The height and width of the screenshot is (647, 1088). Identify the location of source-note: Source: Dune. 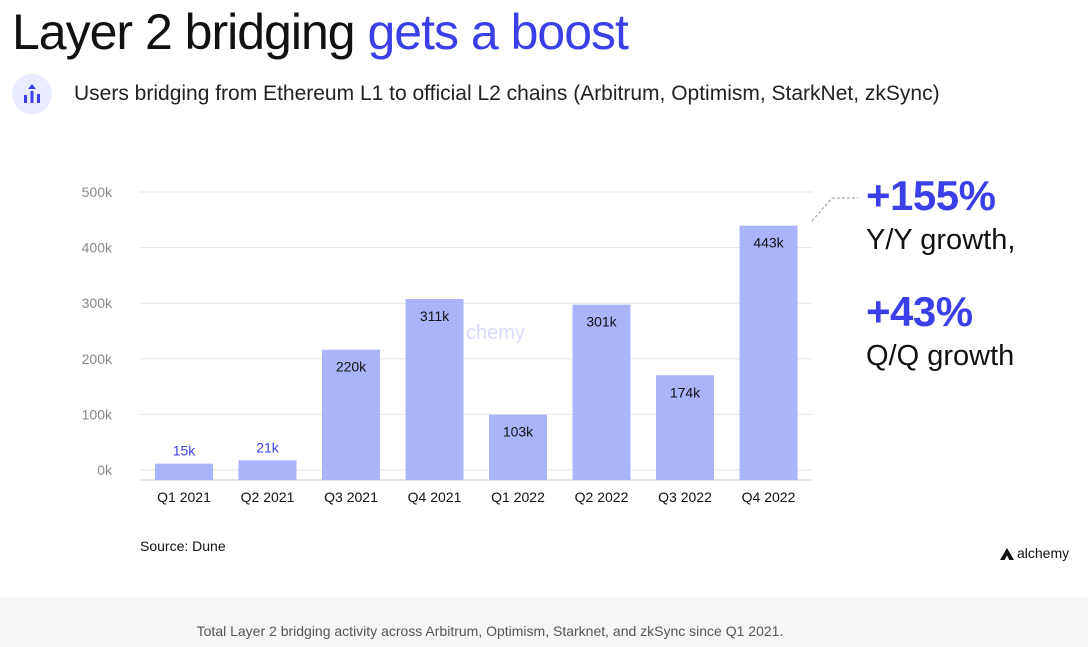
(183, 546).